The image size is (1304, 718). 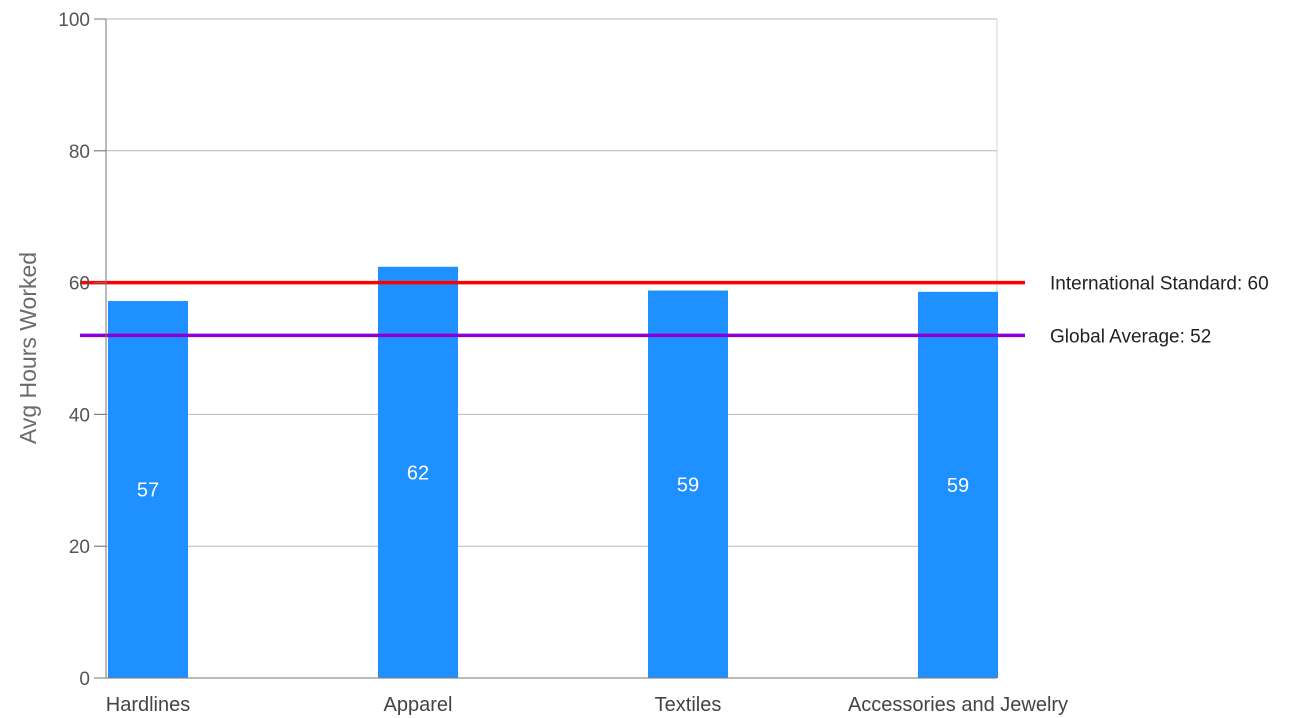 What do you see at coordinates (79, 284) in the screenshot?
I see `y-tick-label: 60` at bounding box center [79, 284].